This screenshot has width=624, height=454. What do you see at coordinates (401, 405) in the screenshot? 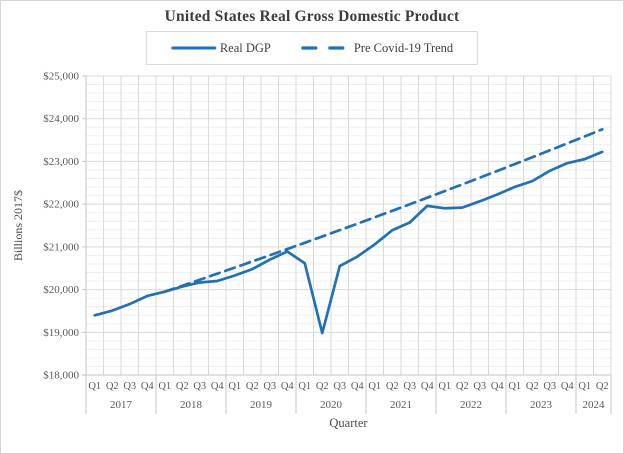
I see `x-tick-year-label: 2021` at bounding box center [401, 405].